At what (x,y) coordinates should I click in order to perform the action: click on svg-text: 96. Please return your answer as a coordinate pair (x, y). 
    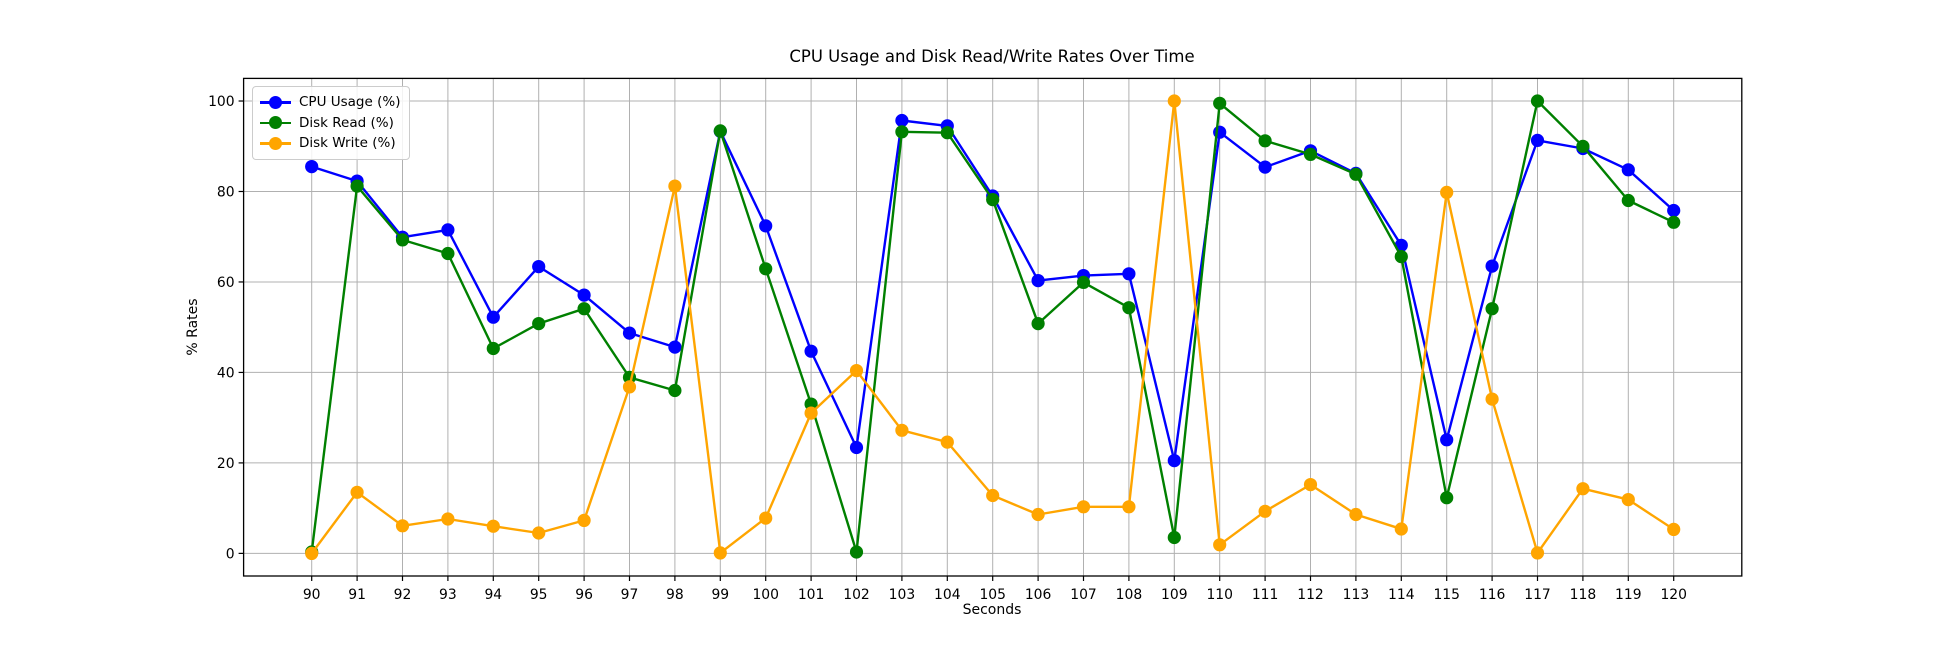
    Looking at the image, I should click on (584, 595).